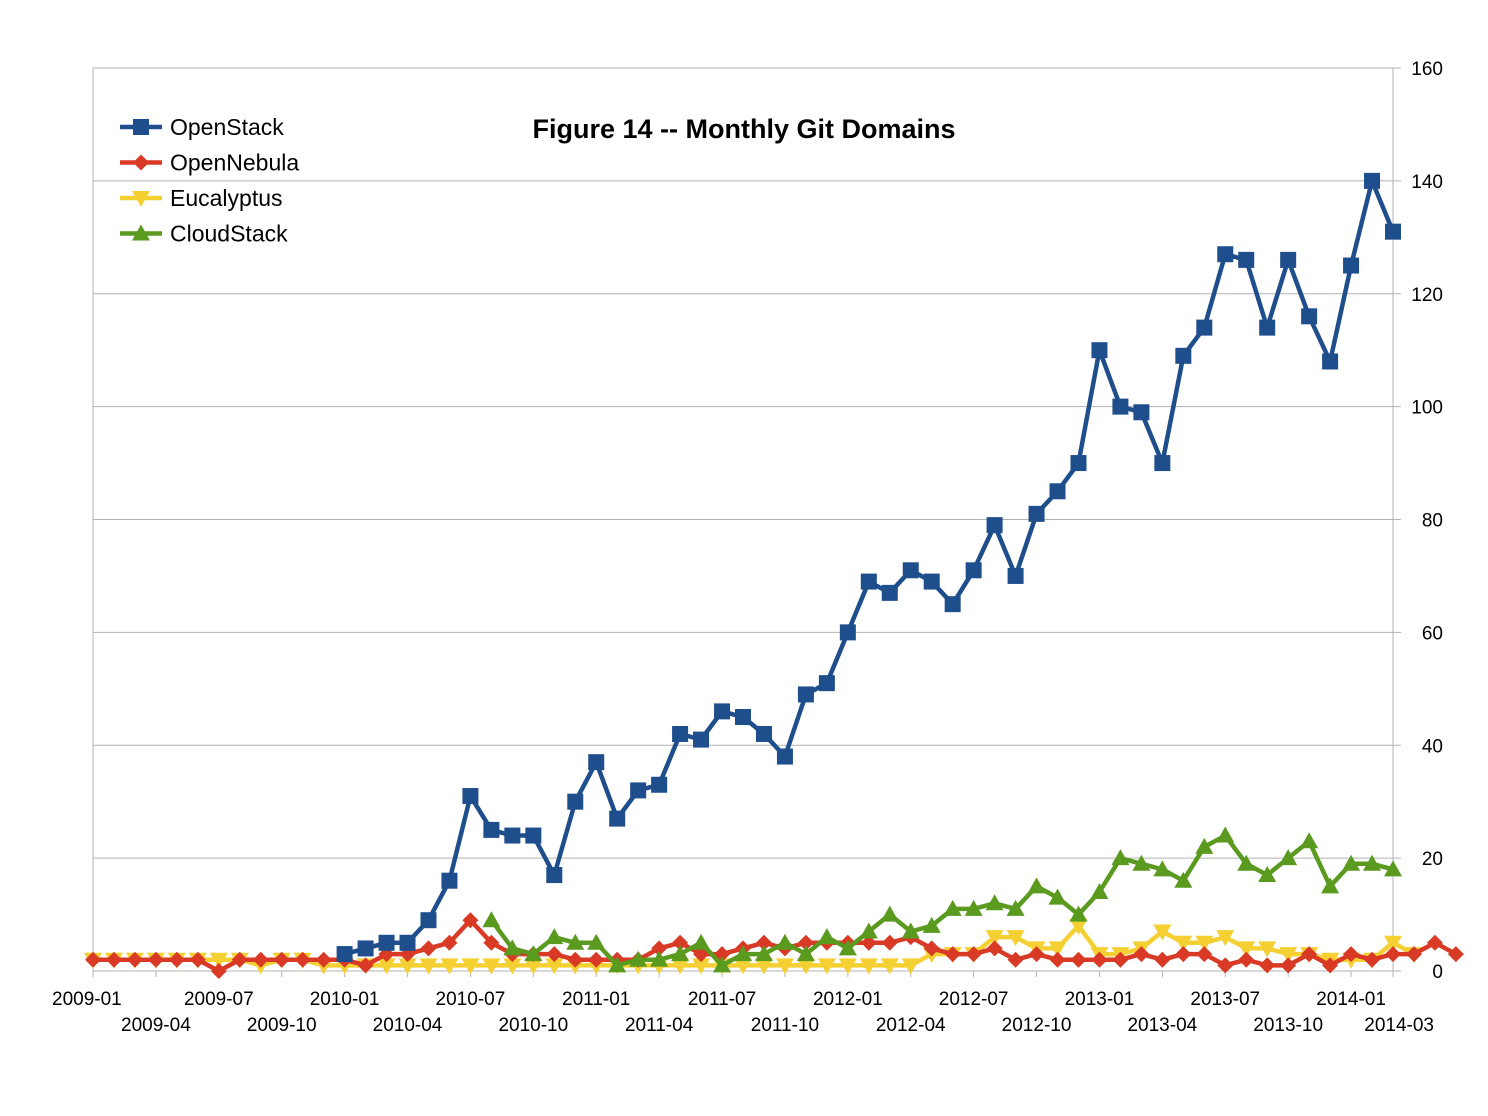 This screenshot has width=1488, height=1116. I want to click on x-tick-label: 2012-10, so click(1037, 1025).